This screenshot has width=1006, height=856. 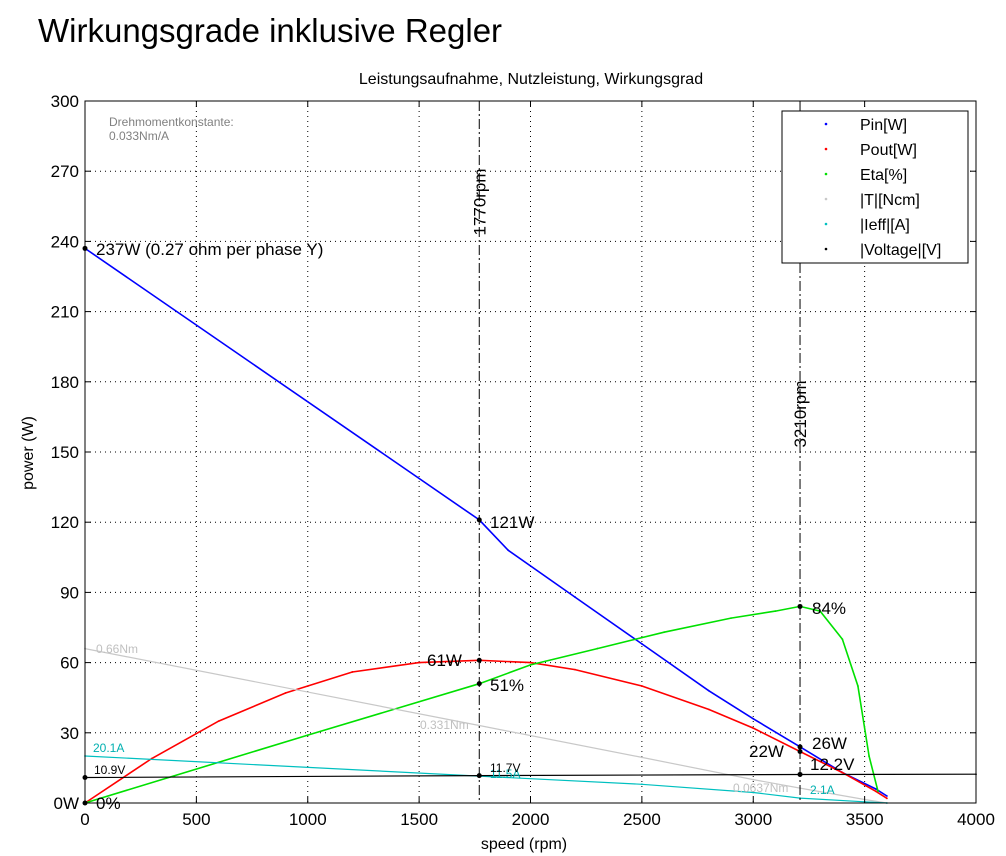 What do you see at coordinates (829, 608) in the screenshot?
I see `annotation-eta-3210: 84%` at bounding box center [829, 608].